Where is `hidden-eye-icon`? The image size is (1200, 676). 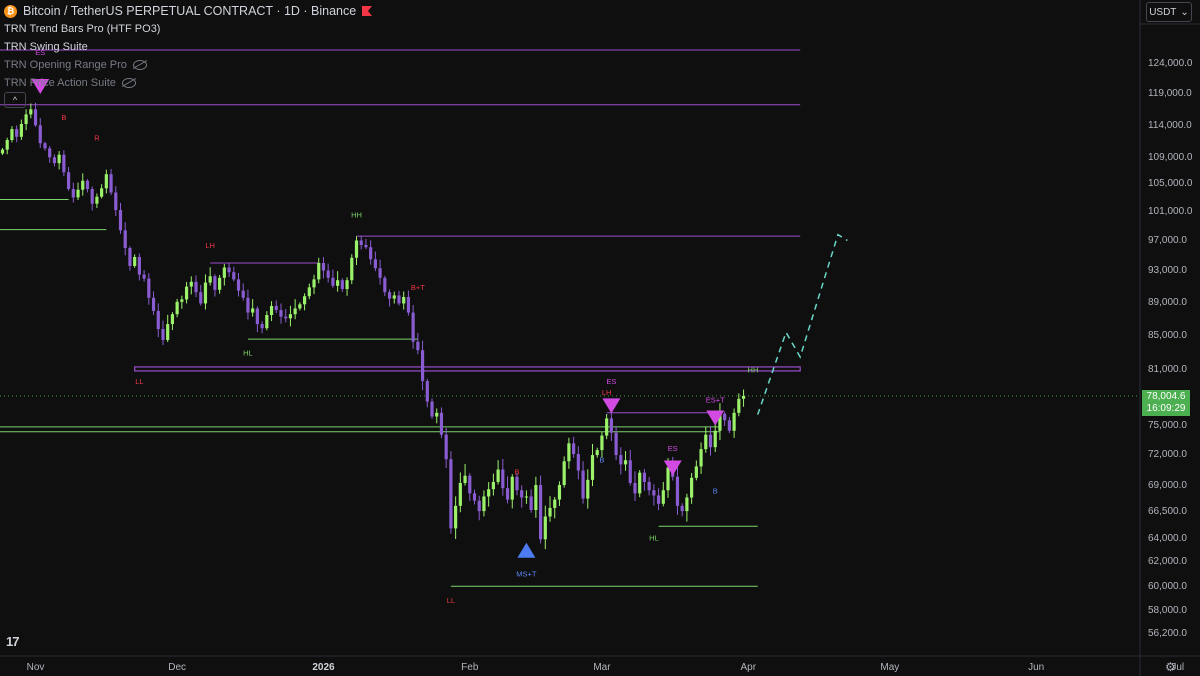 hidden-eye-icon is located at coordinates (139, 65).